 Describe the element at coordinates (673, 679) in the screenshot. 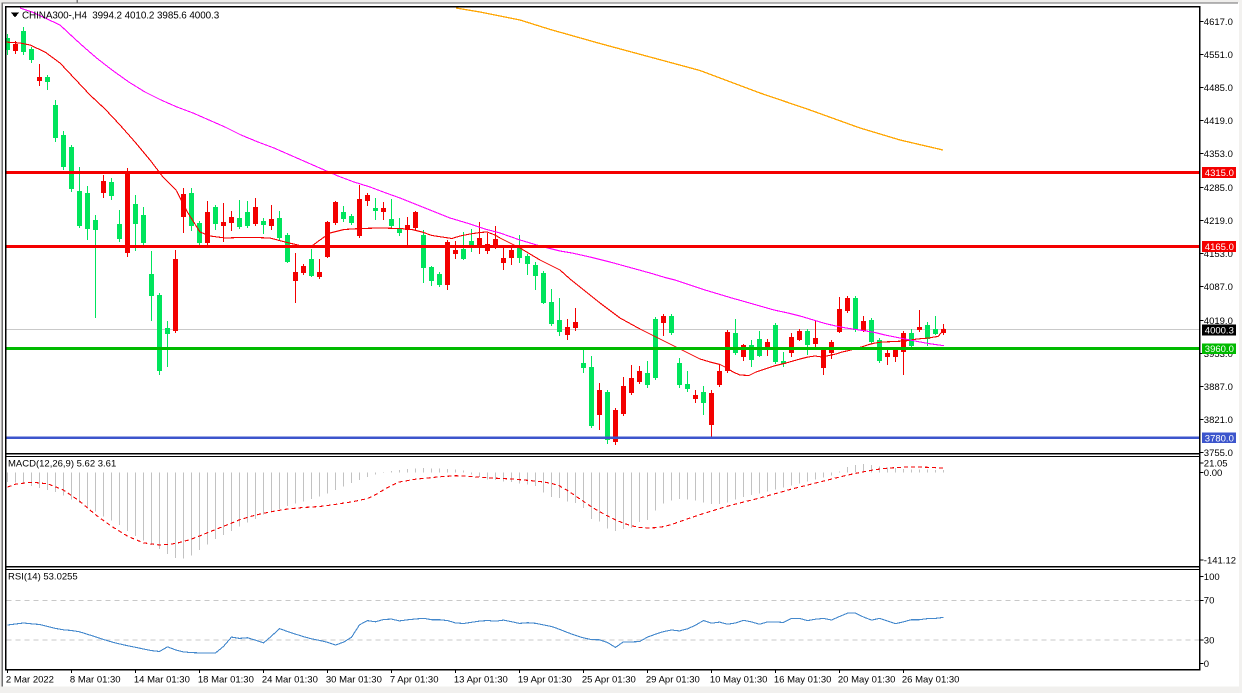

I see `svg-text: 29 Apr 01:30` at that location.